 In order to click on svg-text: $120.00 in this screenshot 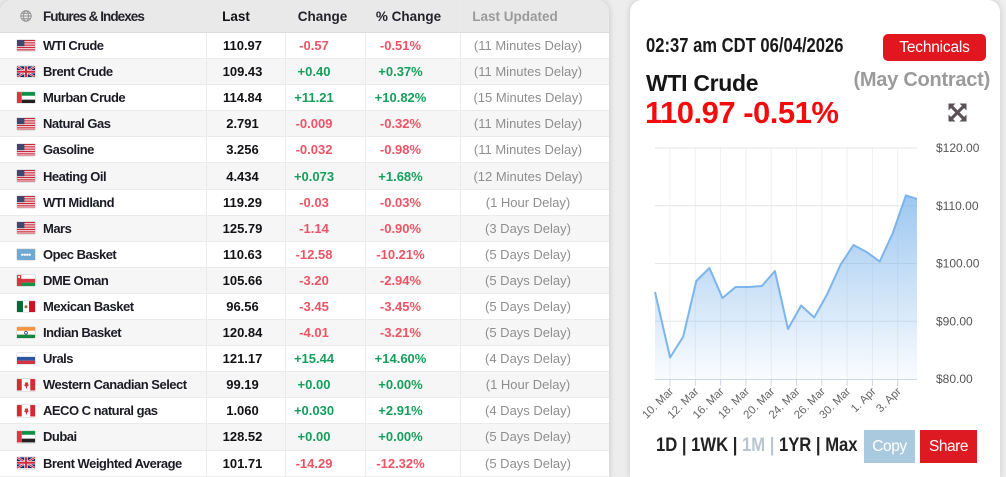, I will do `click(958, 148)`.